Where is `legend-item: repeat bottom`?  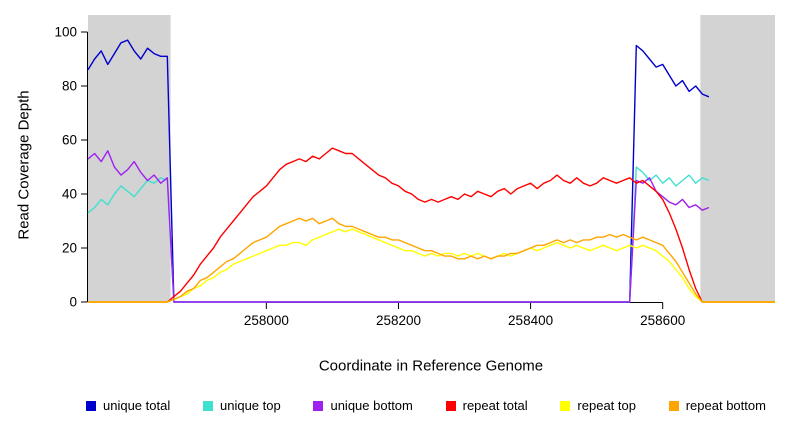
legend-item: repeat bottom is located at coordinates (717, 405).